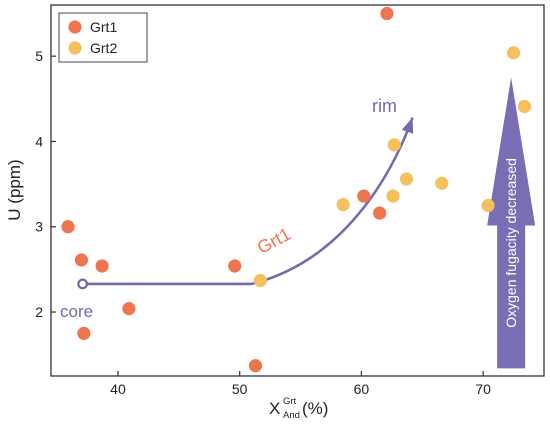 This screenshot has height=428, width=550. What do you see at coordinates (118, 389) in the screenshot?
I see `x-tick-label-40: 40` at bounding box center [118, 389].